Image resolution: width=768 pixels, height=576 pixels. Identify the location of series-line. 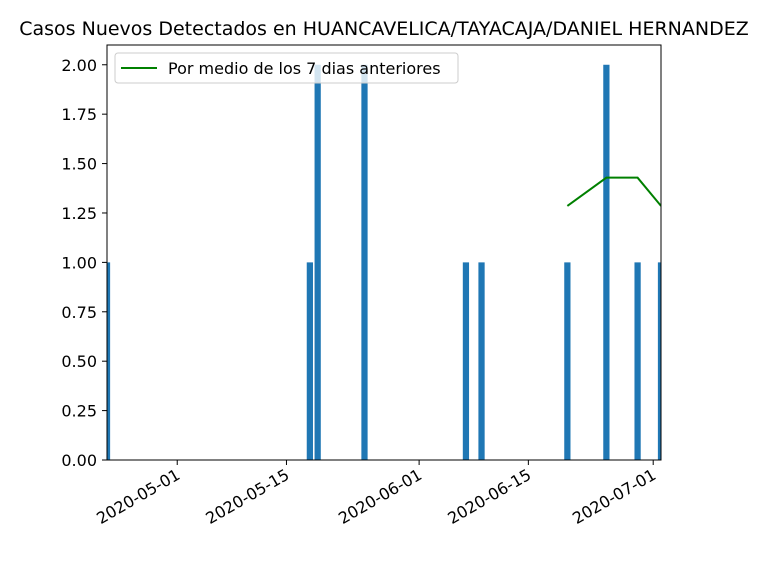
(613, 191).